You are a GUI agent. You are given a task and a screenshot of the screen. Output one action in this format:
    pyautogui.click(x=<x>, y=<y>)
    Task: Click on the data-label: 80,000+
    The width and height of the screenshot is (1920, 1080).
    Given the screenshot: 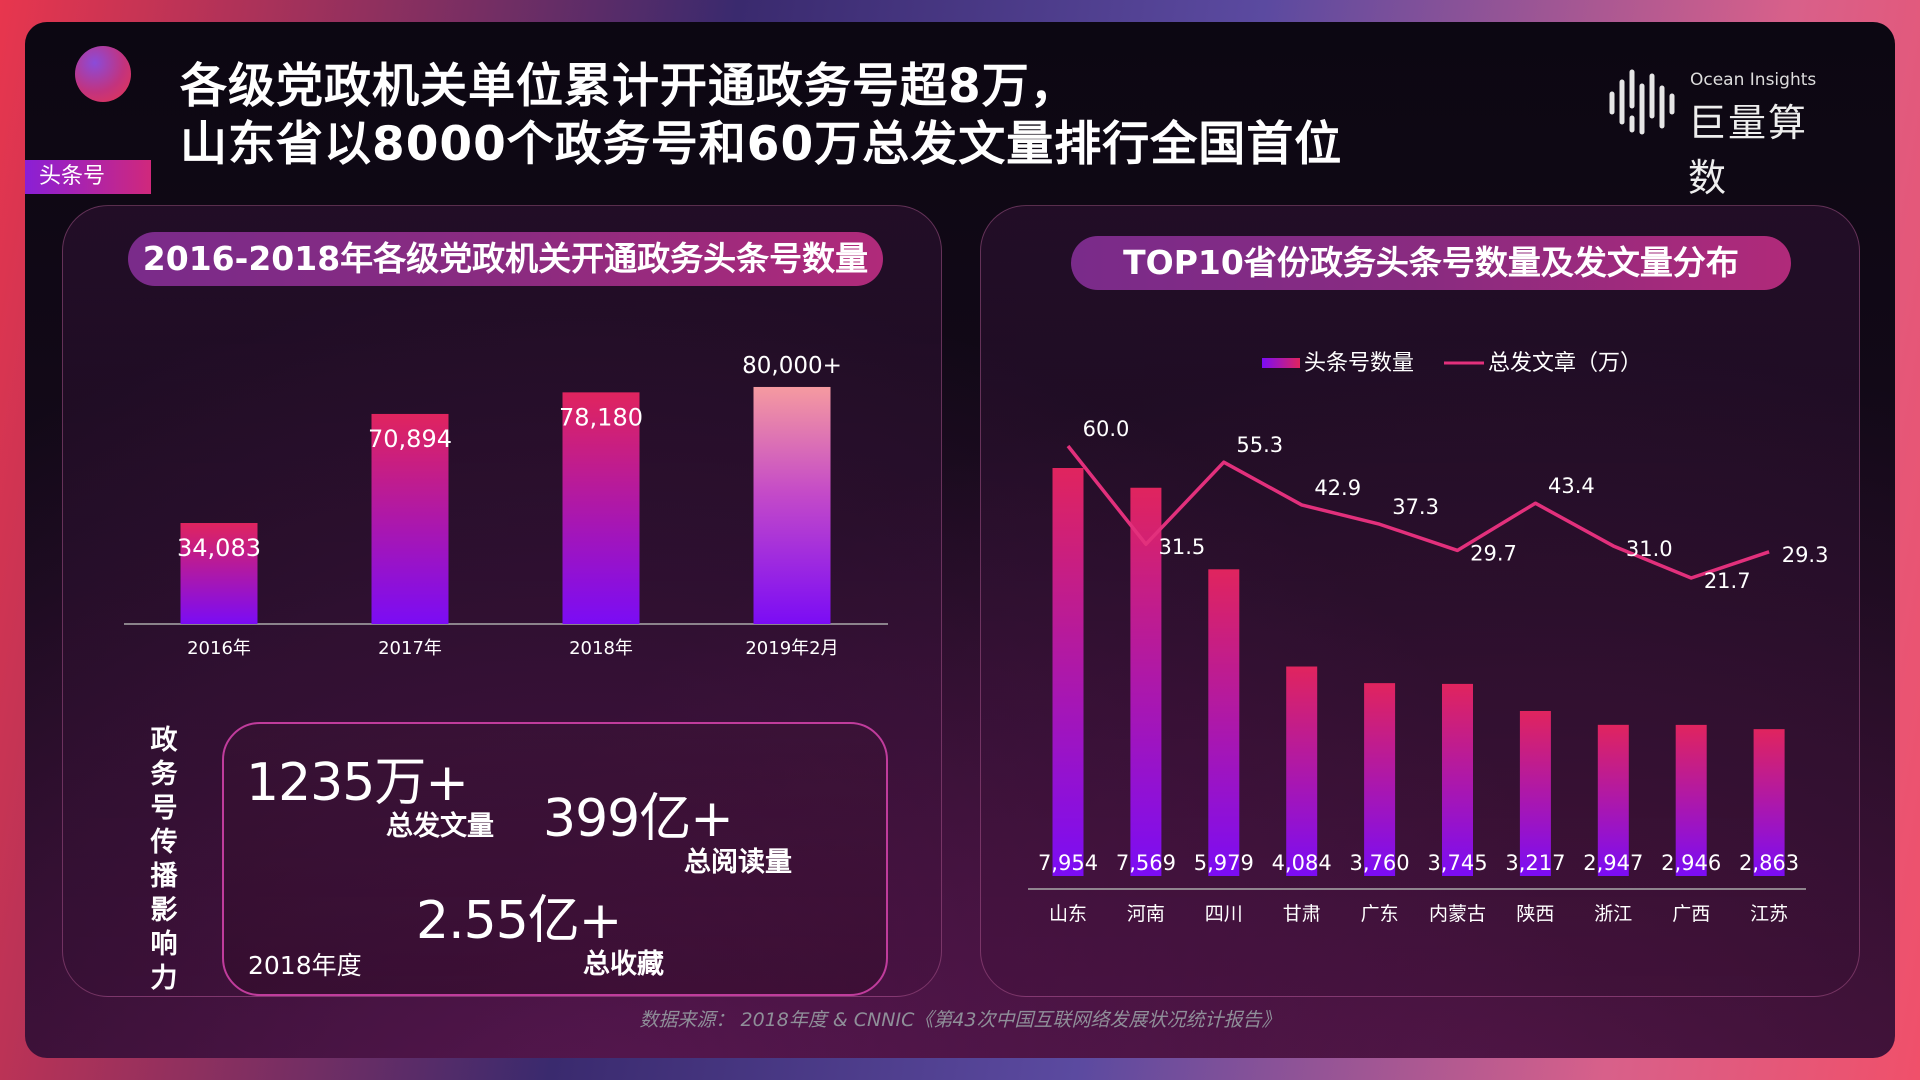 What is the action you would take?
    pyautogui.click(x=792, y=366)
    